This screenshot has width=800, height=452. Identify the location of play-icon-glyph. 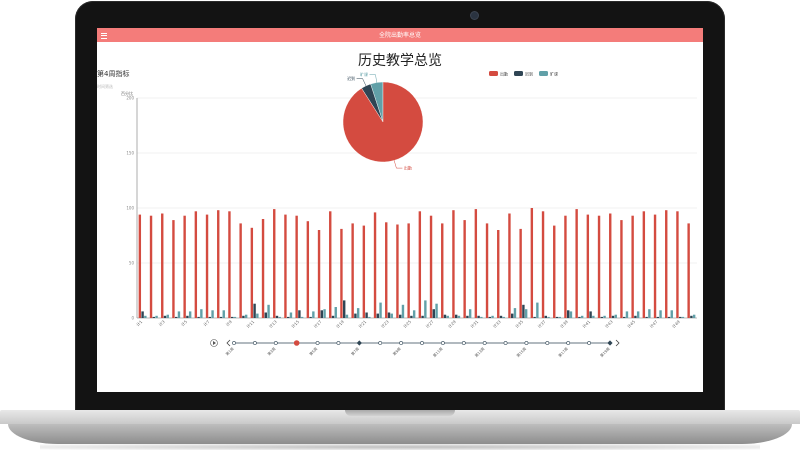
(214, 343).